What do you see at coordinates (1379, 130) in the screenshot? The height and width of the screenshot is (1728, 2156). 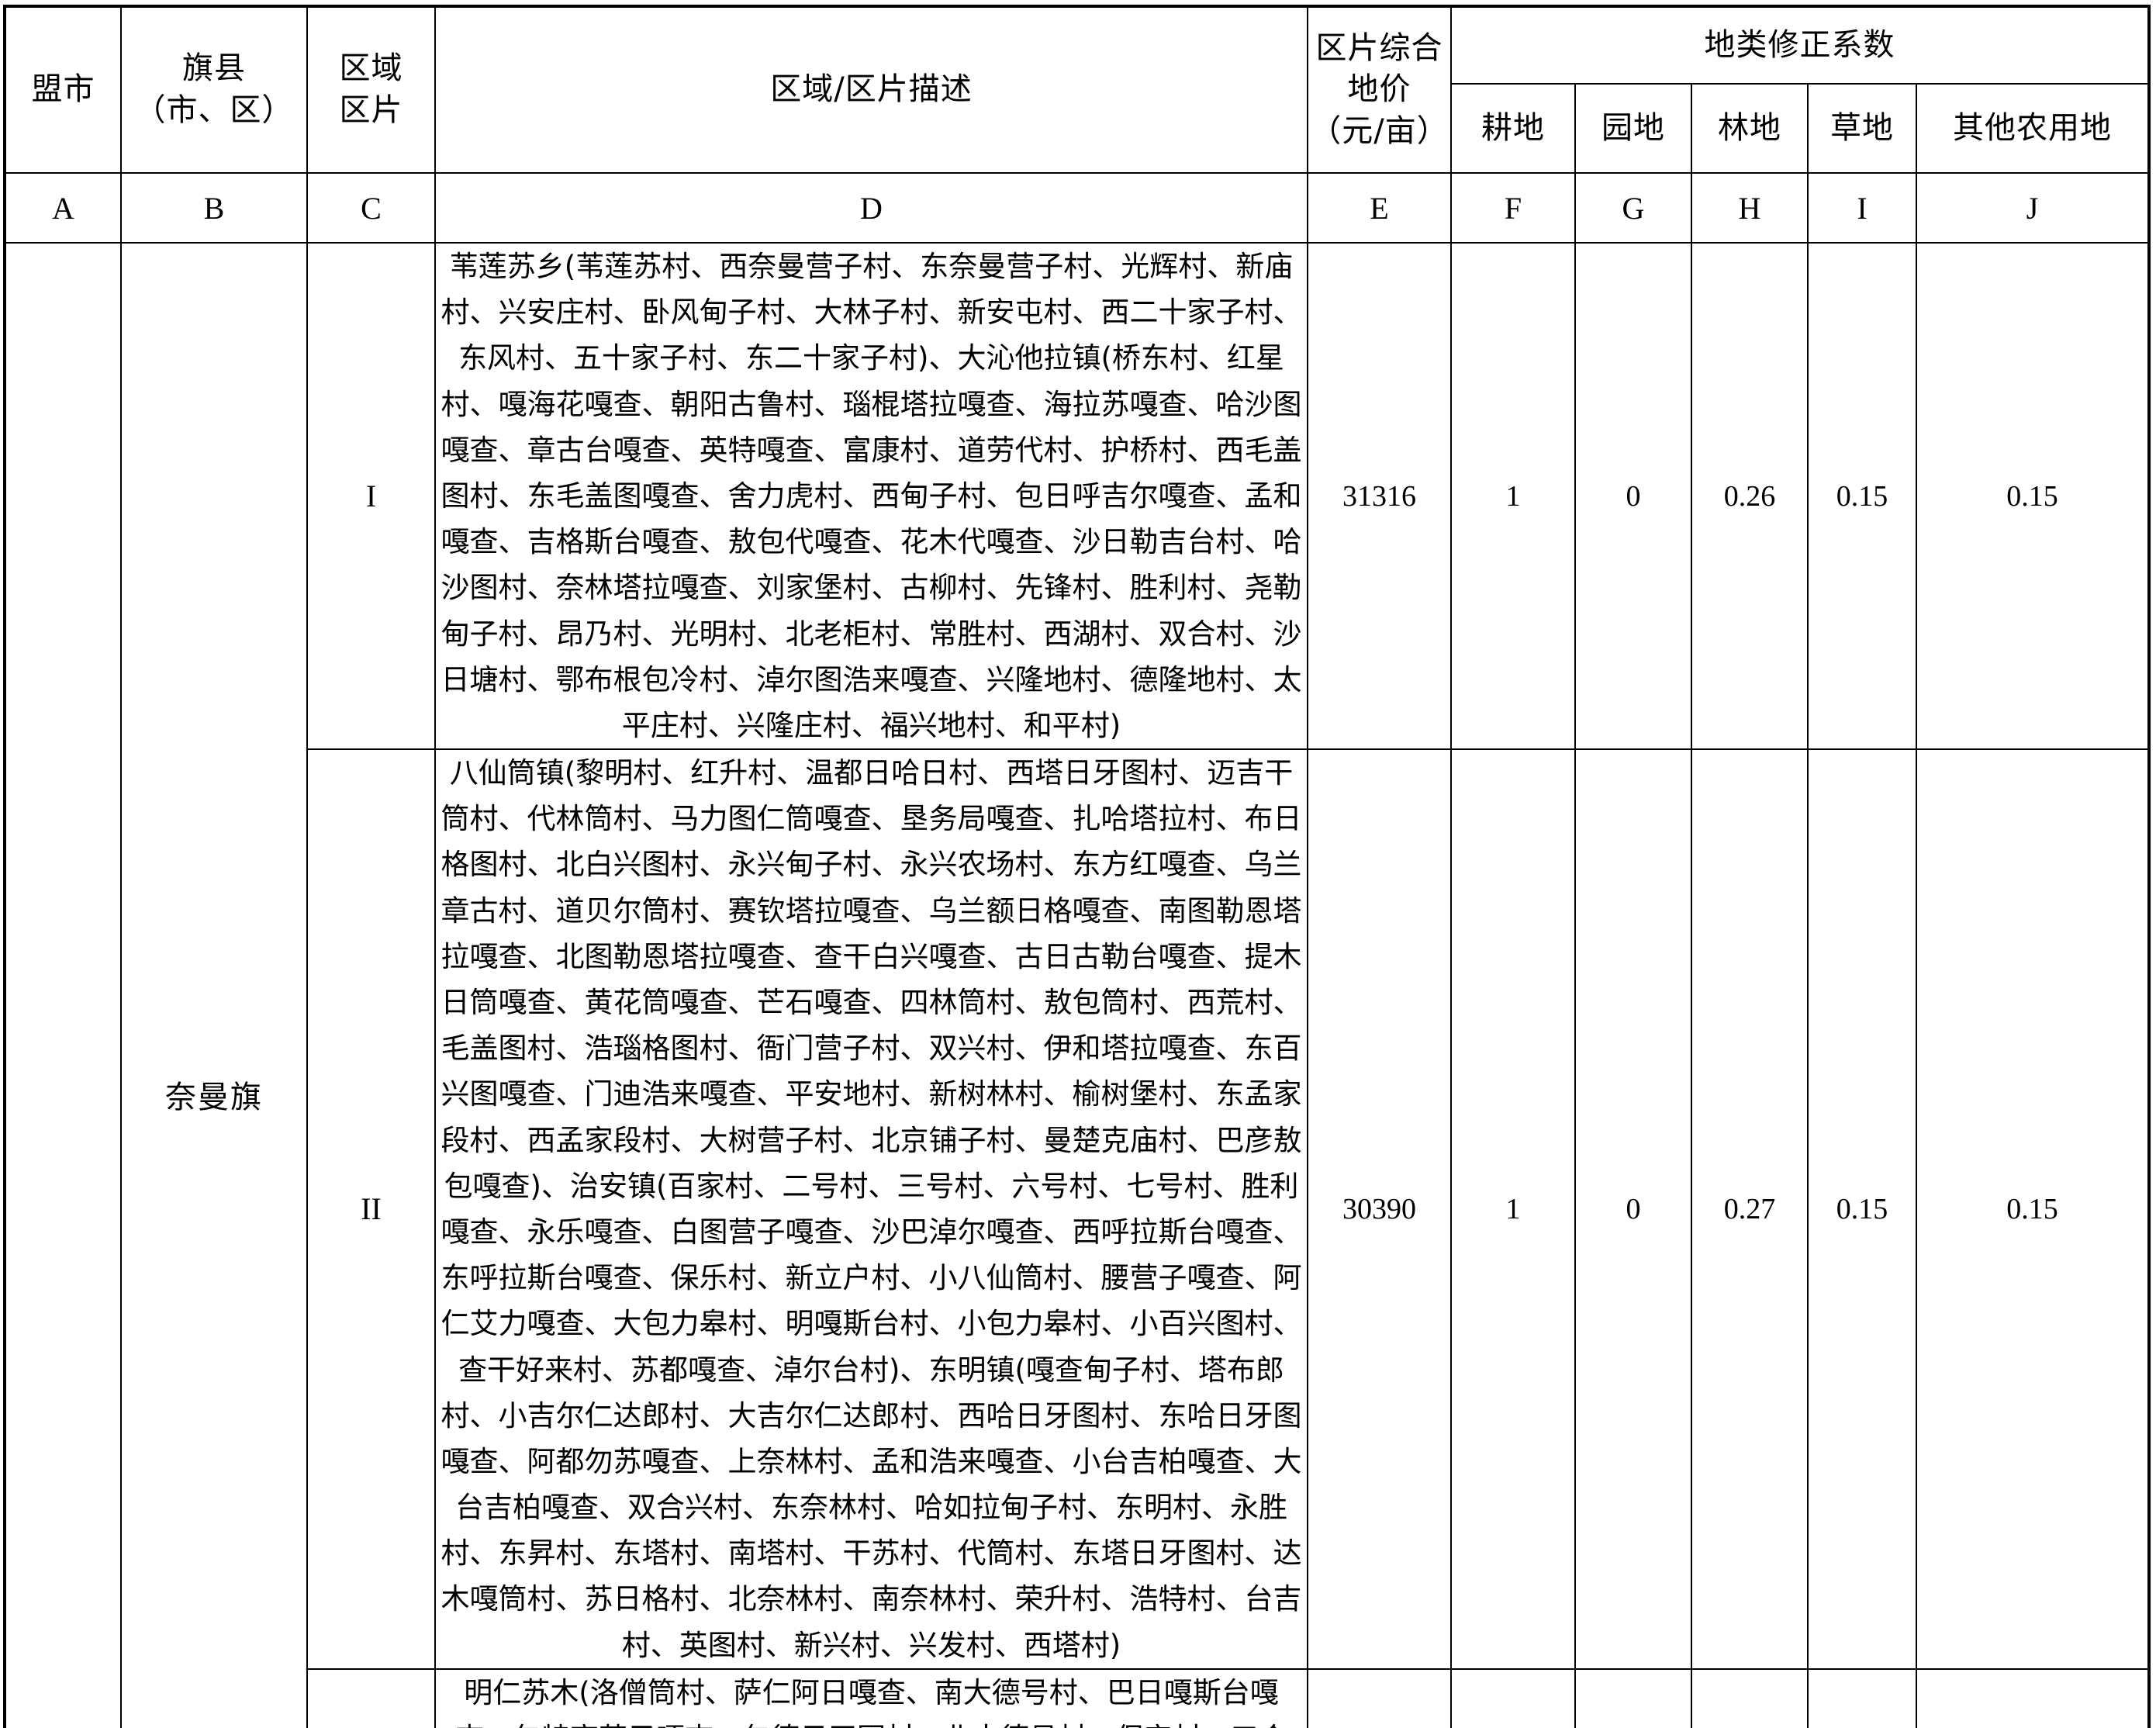 I see `header-price-label-3: （元/亩）` at bounding box center [1379, 130].